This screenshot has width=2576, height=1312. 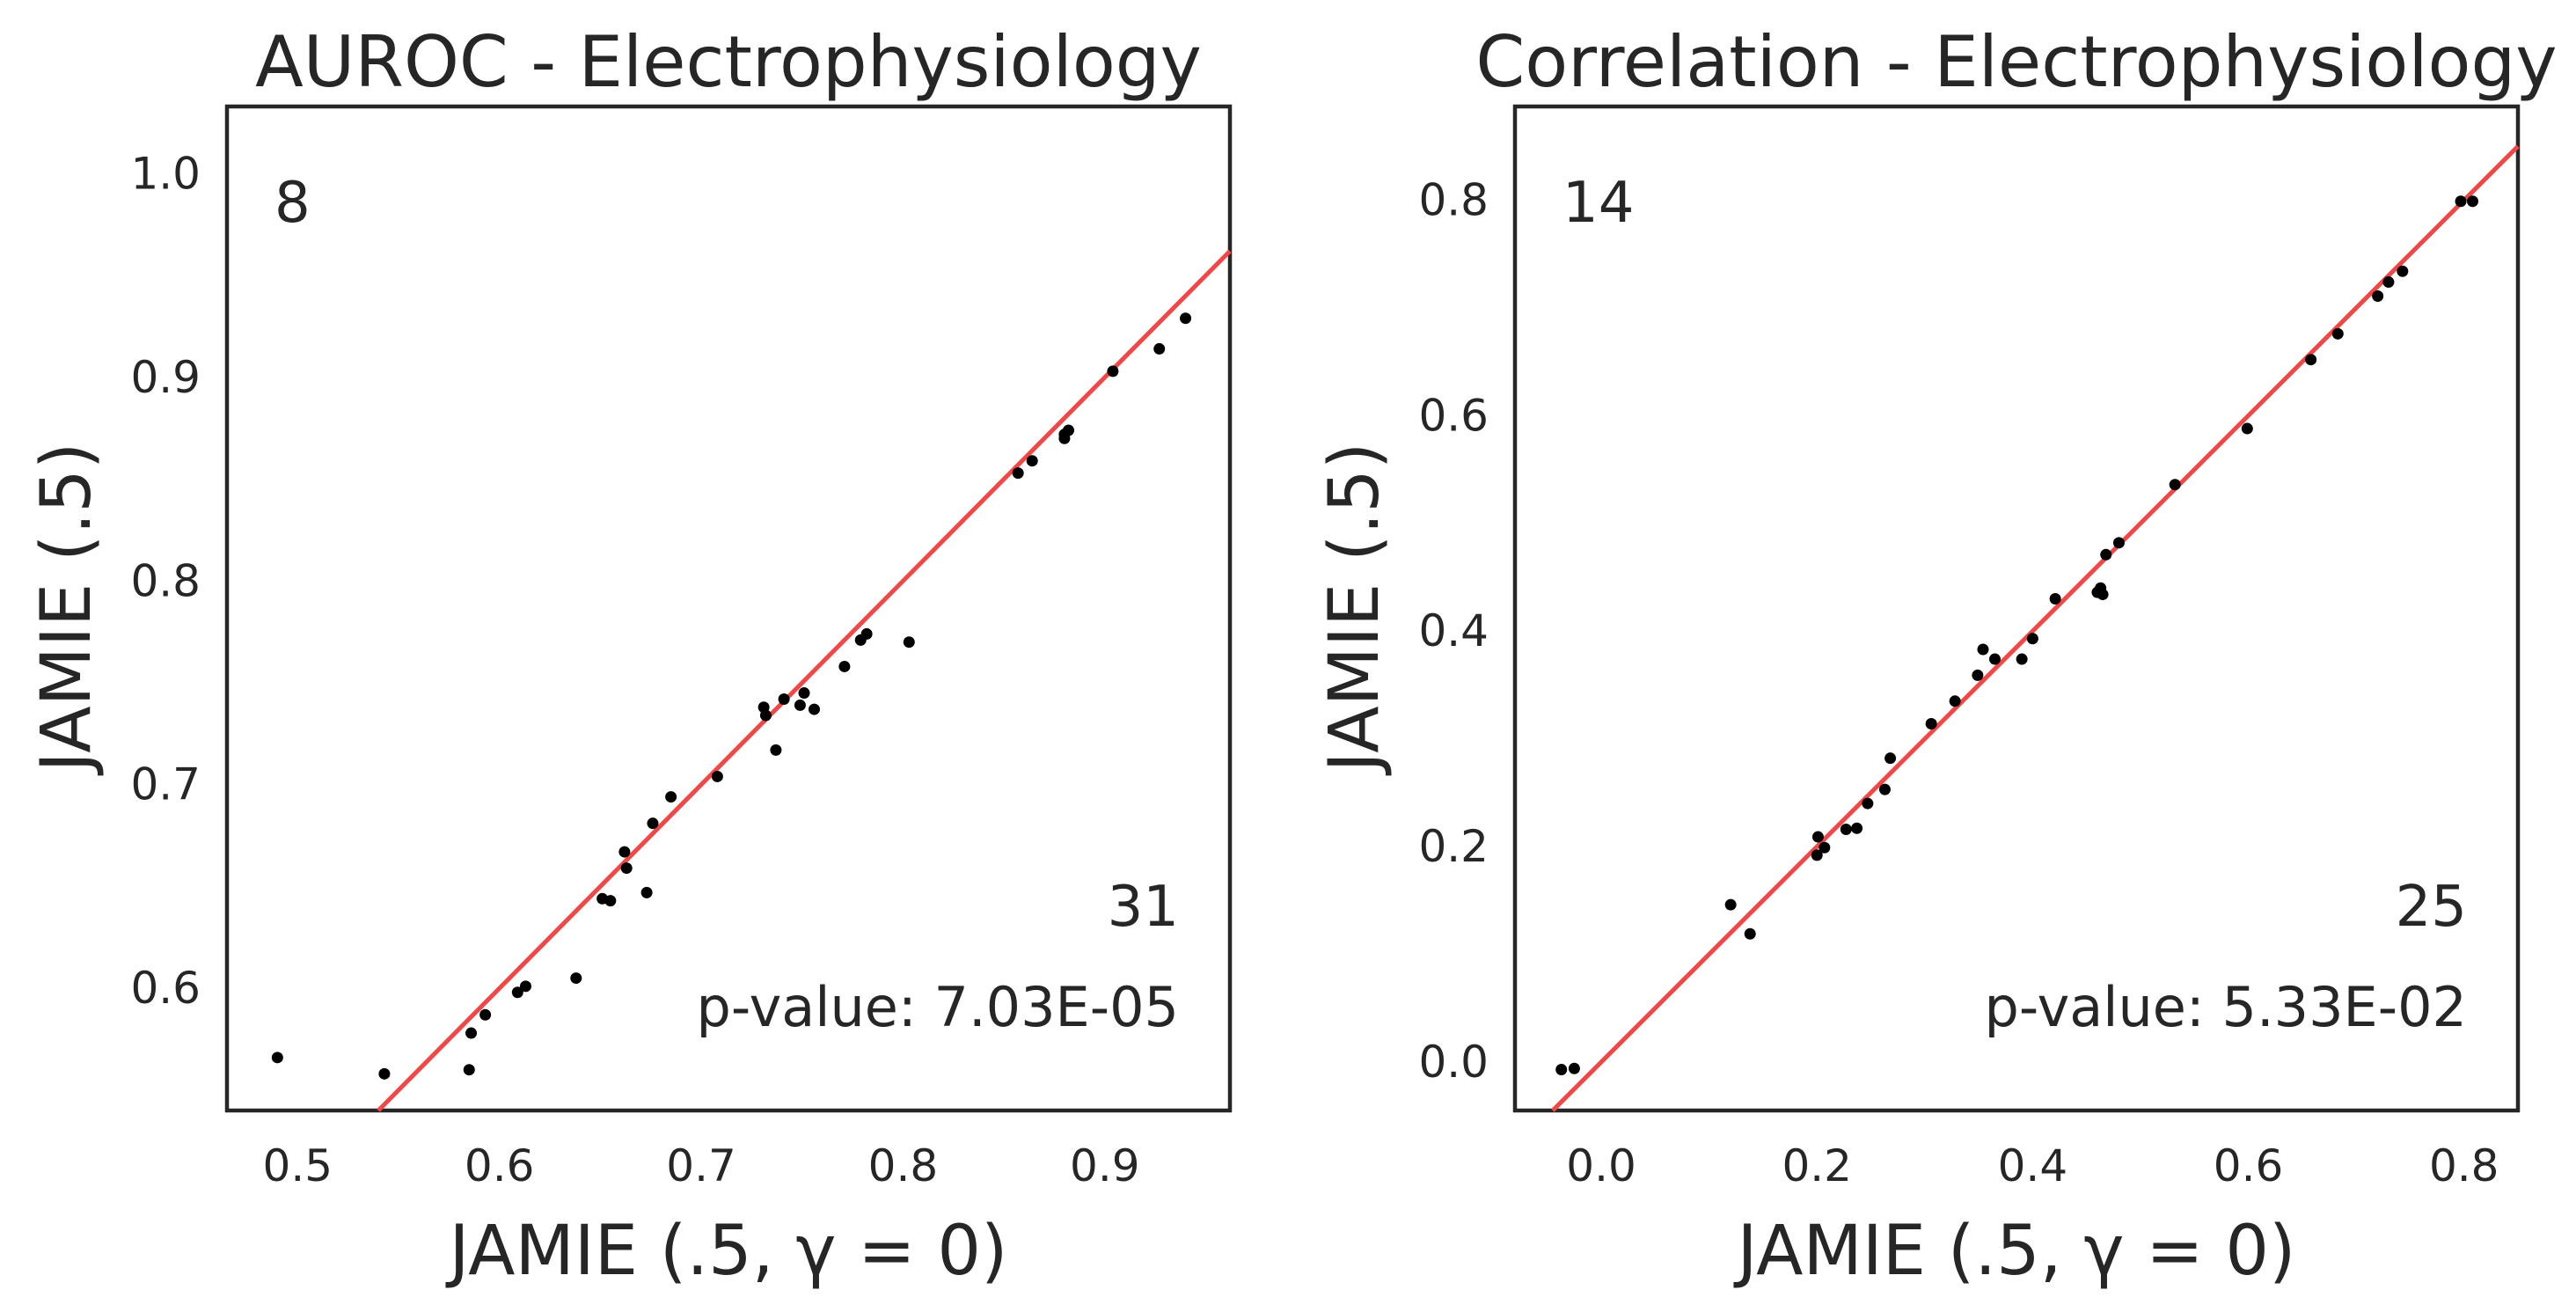 What do you see at coordinates (903, 1166) in the screenshot?
I see `auroc-x-tick-label: 0.8` at bounding box center [903, 1166].